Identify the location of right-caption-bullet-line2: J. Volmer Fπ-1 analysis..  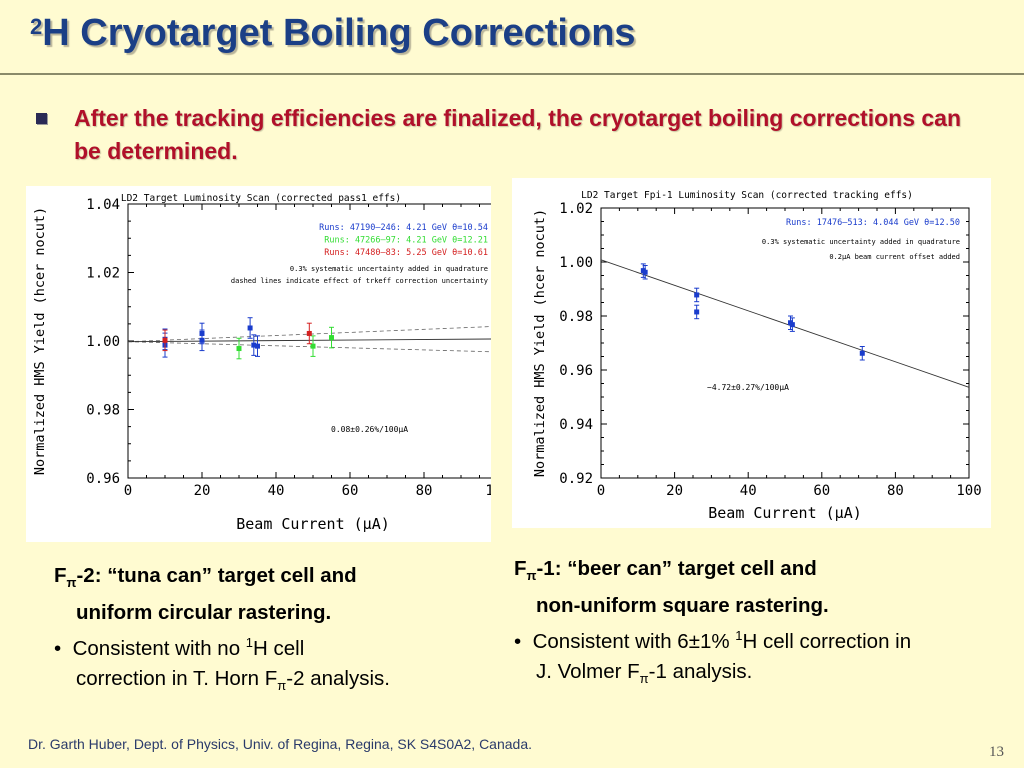
(764, 675).